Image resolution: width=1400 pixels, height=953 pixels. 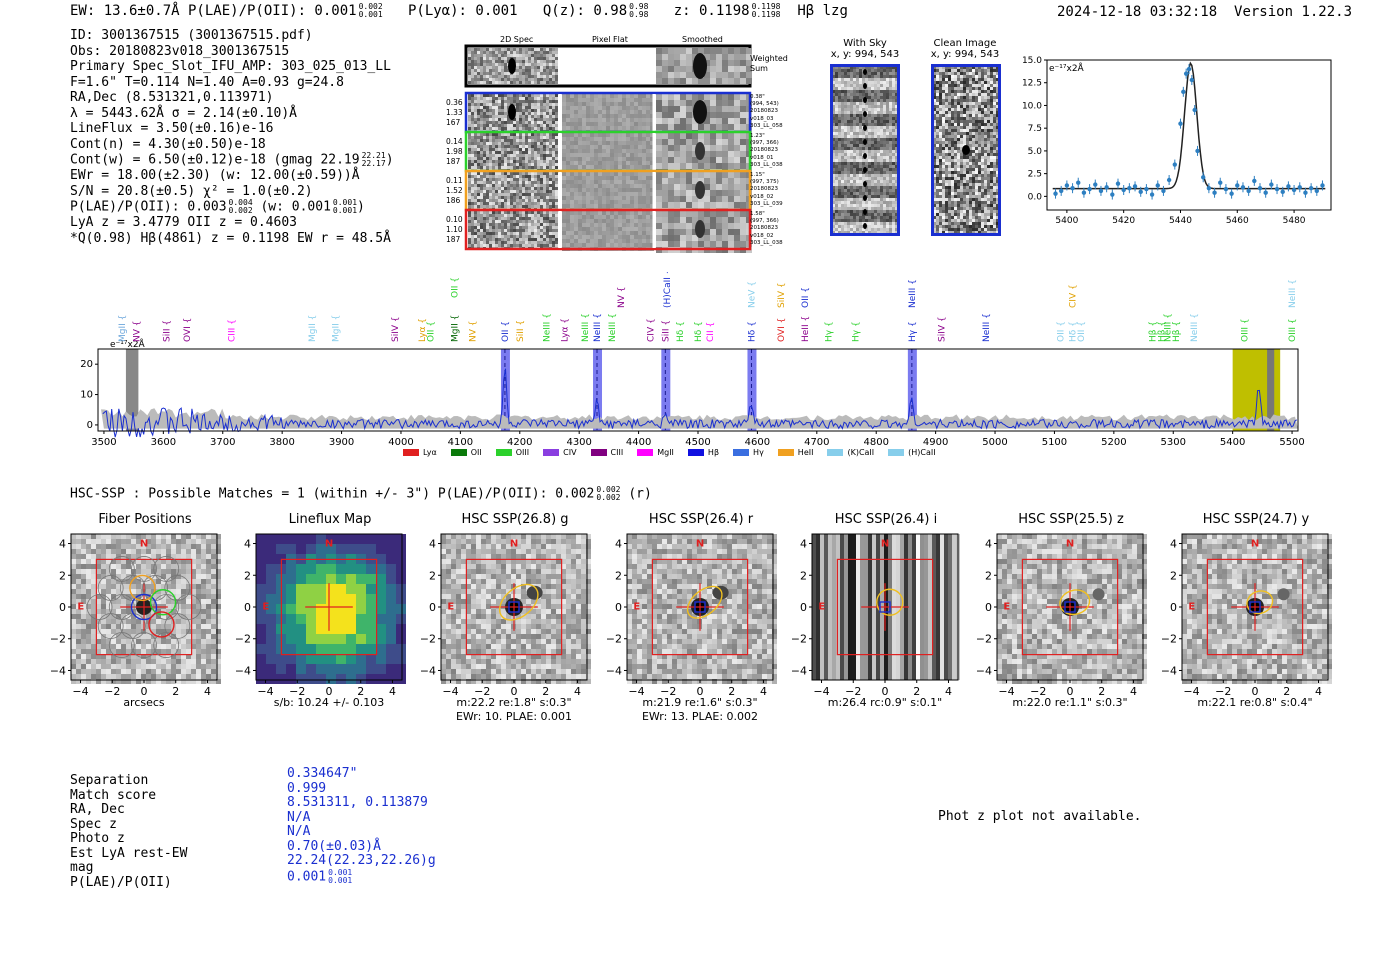 What do you see at coordinates (455, 328) in the screenshot?
I see `emission-line-label: MgII {` at bounding box center [455, 328].